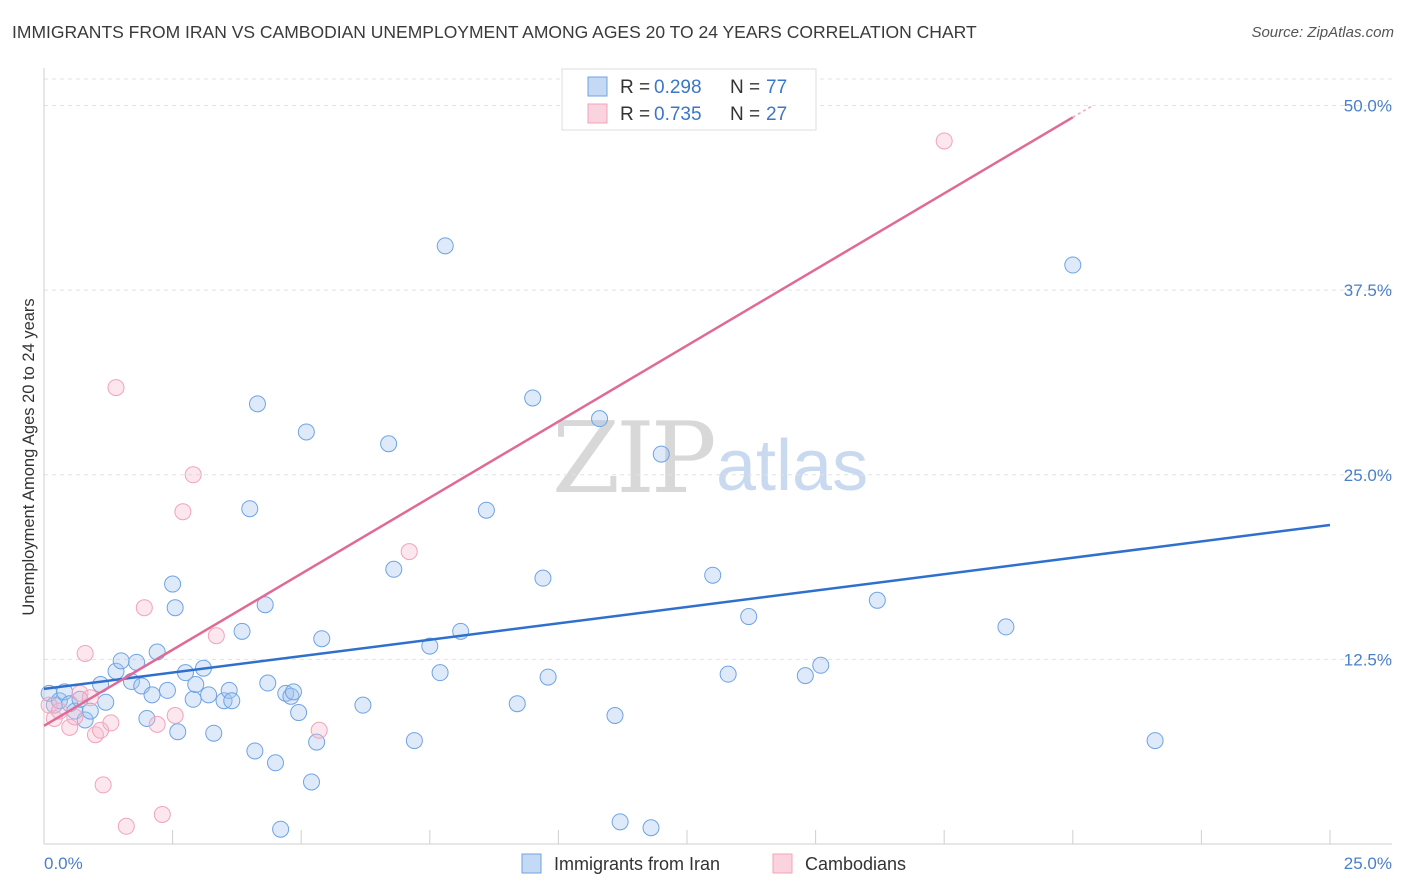 The width and height of the screenshot is (1406, 892). What do you see at coordinates (792, 466) in the screenshot?
I see `watermark-atlas: atlas` at bounding box center [792, 466].